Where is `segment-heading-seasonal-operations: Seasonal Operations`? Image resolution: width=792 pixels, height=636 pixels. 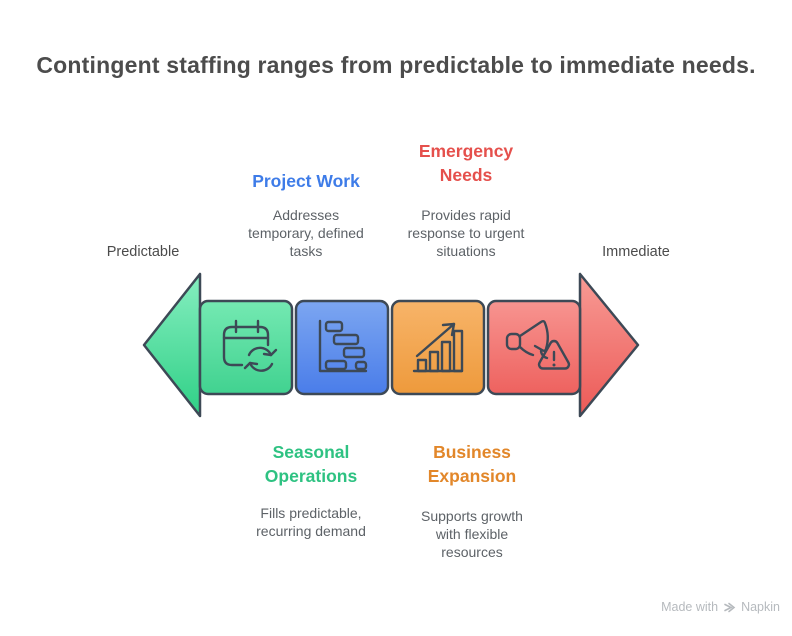 segment-heading-seasonal-operations: Seasonal Operations is located at coordinates (311, 464).